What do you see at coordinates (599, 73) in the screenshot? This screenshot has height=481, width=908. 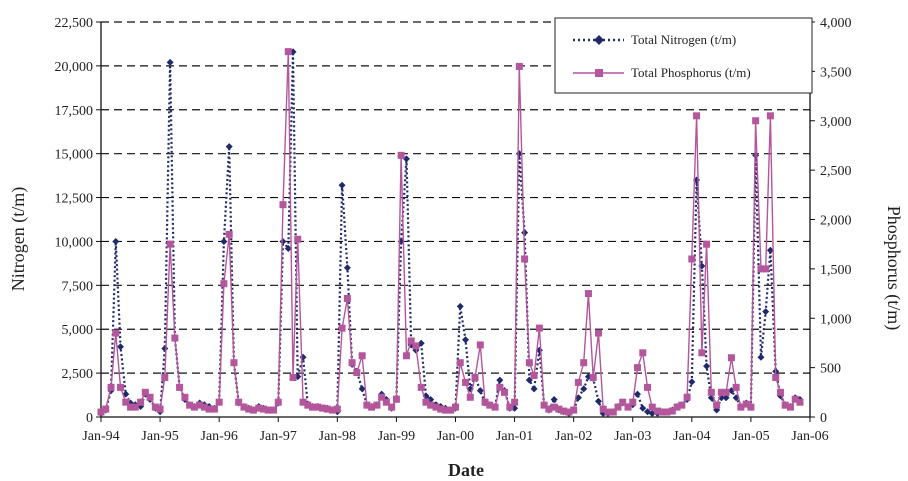 I see `legend-marker-phosphorus` at bounding box center [599, 73].